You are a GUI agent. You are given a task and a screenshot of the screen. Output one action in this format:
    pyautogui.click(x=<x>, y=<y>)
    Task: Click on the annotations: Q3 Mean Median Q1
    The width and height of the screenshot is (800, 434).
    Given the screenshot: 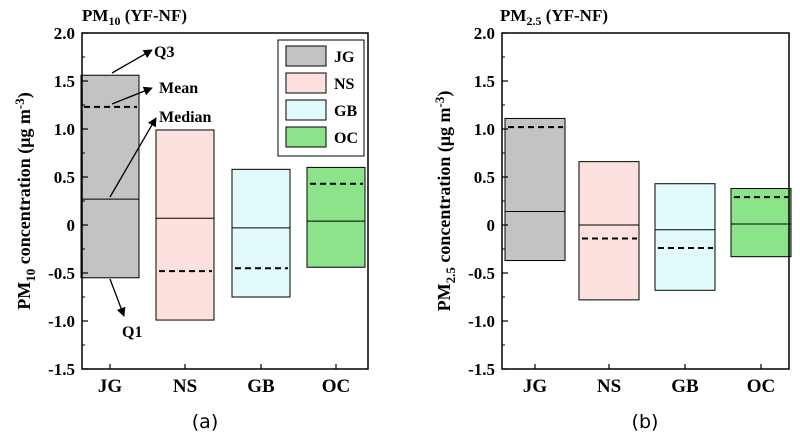 What is the action you would take?
    pyautogui.click(x=160, y=192)
    